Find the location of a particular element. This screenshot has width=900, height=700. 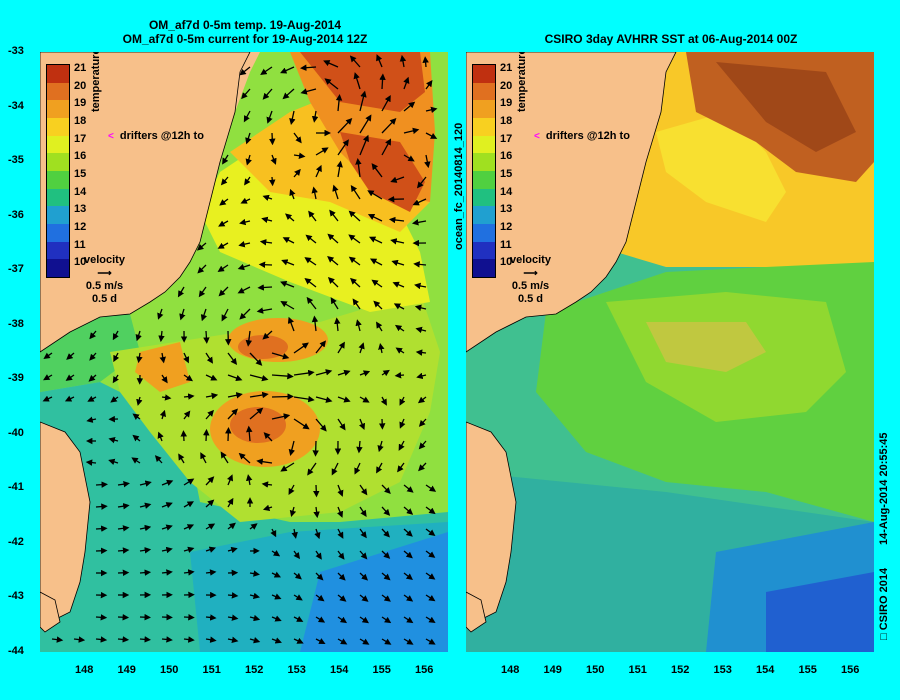

legend-value: 13 is located at coordinates (506, 209).